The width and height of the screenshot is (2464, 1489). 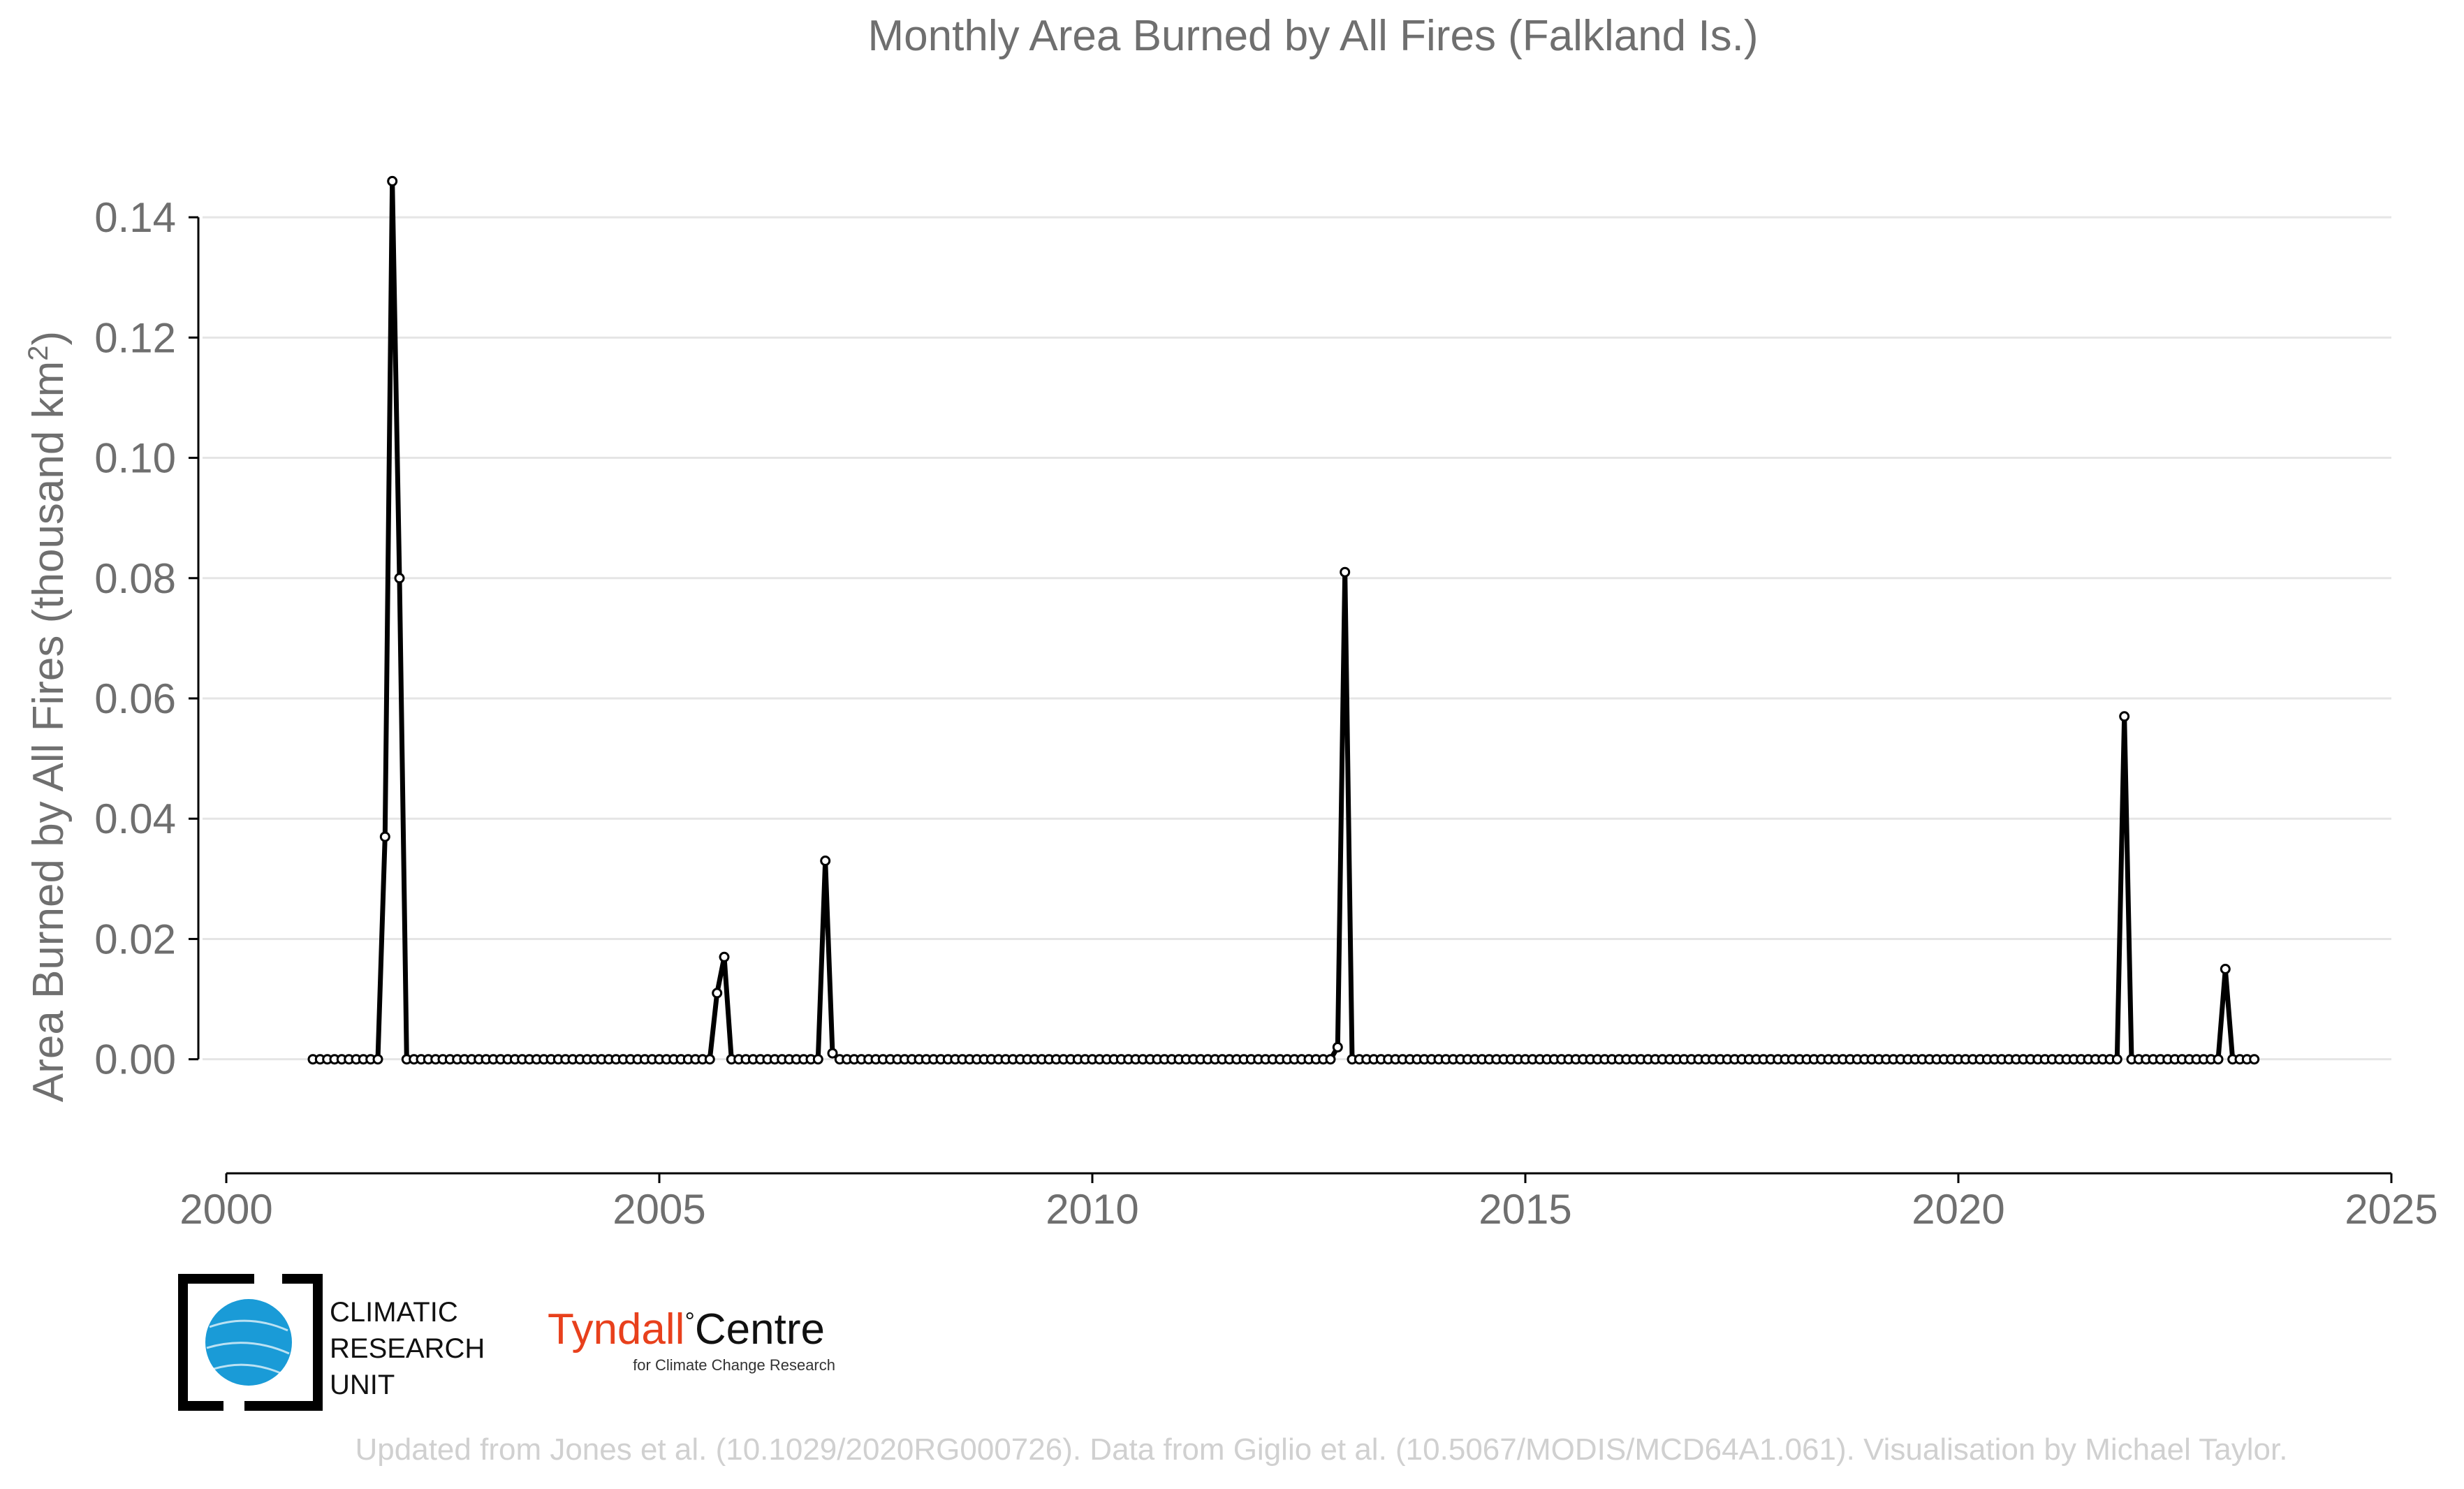 I want to click on x-tick-label: 2015, so click(x=1525, y=1209).